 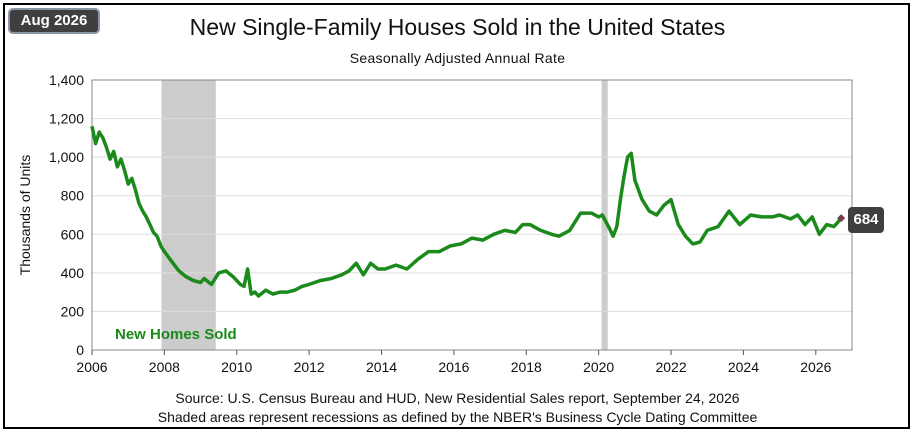 What do you see at coordinates (73, 311) in the screenshot?
I see `y-tick-label: 200` at bounding box center [73, 311].